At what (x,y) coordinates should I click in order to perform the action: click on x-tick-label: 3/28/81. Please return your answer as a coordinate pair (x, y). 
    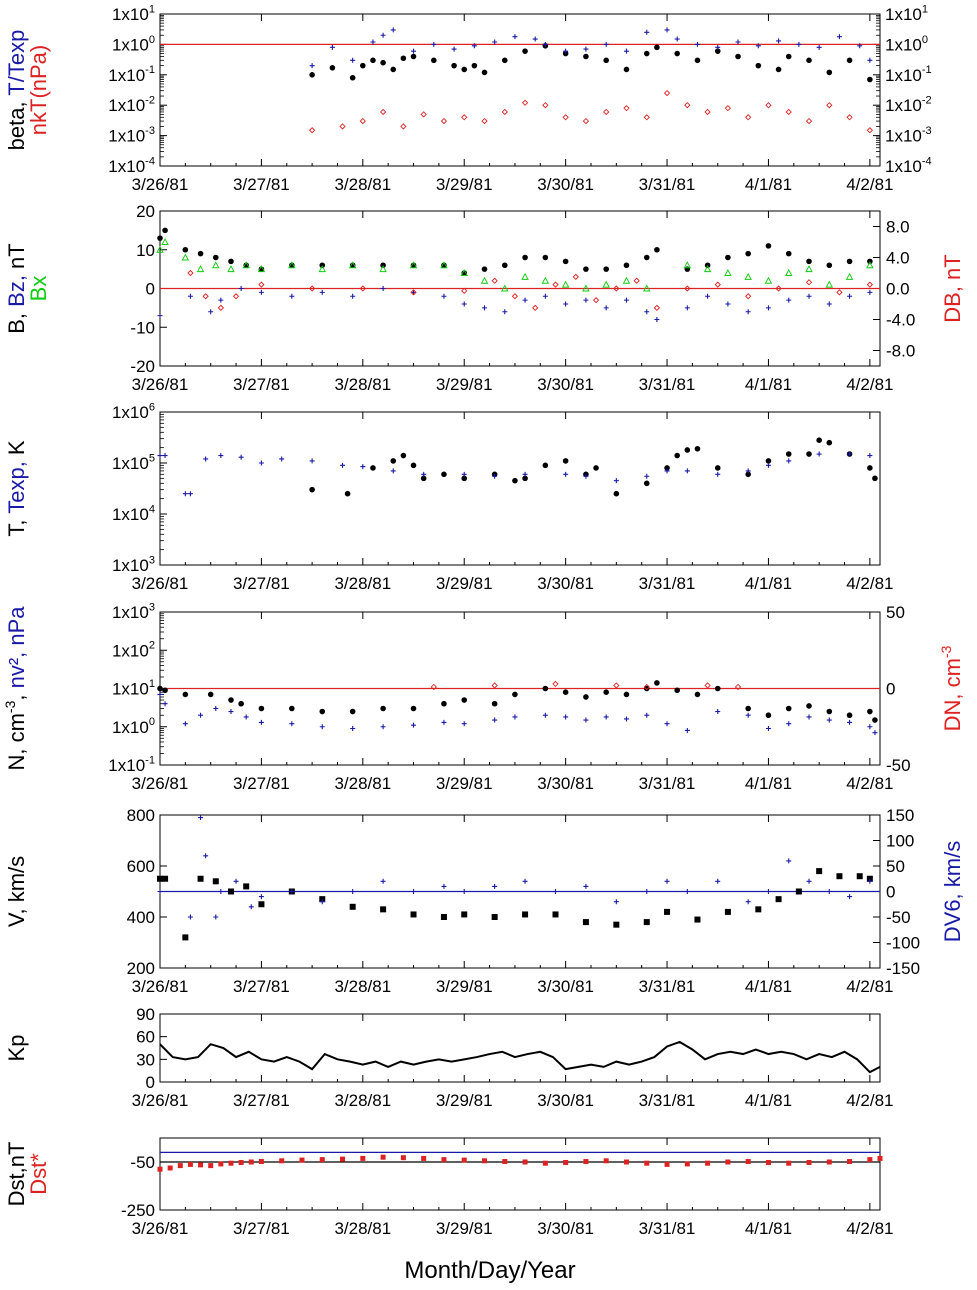
    Looking at the image, I should click on (362, 583).